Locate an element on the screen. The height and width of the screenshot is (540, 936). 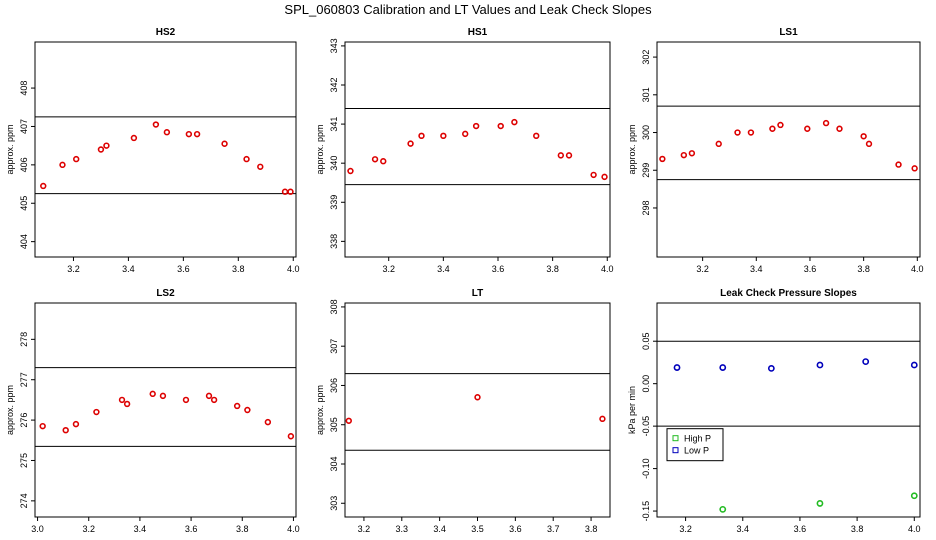
panel-hs2-title: HS2 is located at coordinates (166, 32).